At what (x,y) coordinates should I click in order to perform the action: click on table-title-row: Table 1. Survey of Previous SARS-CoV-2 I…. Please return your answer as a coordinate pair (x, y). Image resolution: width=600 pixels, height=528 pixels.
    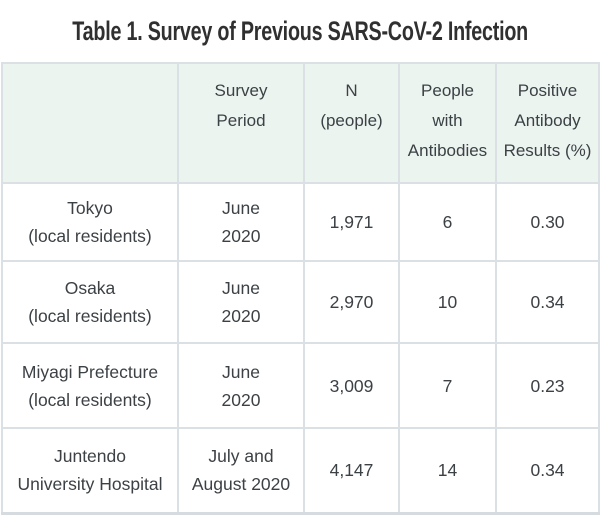
    Looking at the image, I should click on (300, 31).